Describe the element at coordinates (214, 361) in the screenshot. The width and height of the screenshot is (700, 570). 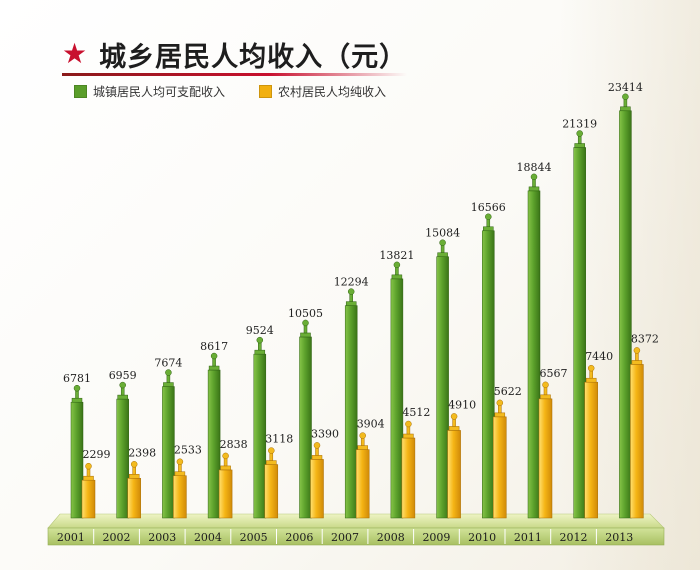
I see `bar-cap-urban-2004` at that location.